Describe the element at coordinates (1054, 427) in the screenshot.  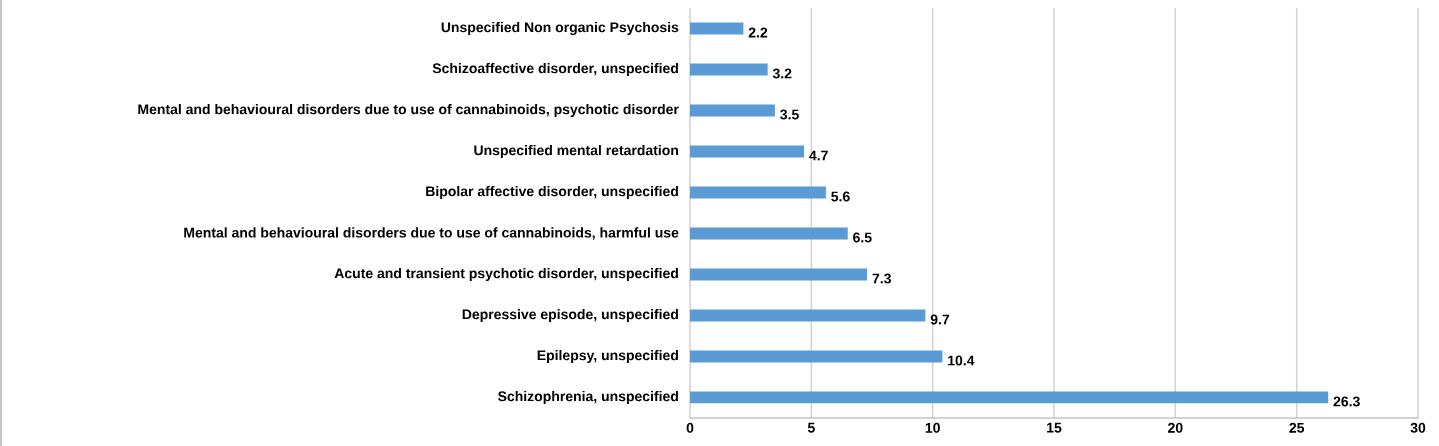
I see `x-tick-label: 15` at that location.